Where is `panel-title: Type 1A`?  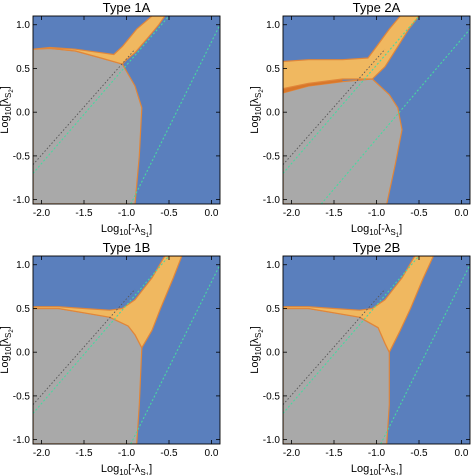
panel-title: Type 1A is located at coordinates (127, 7).